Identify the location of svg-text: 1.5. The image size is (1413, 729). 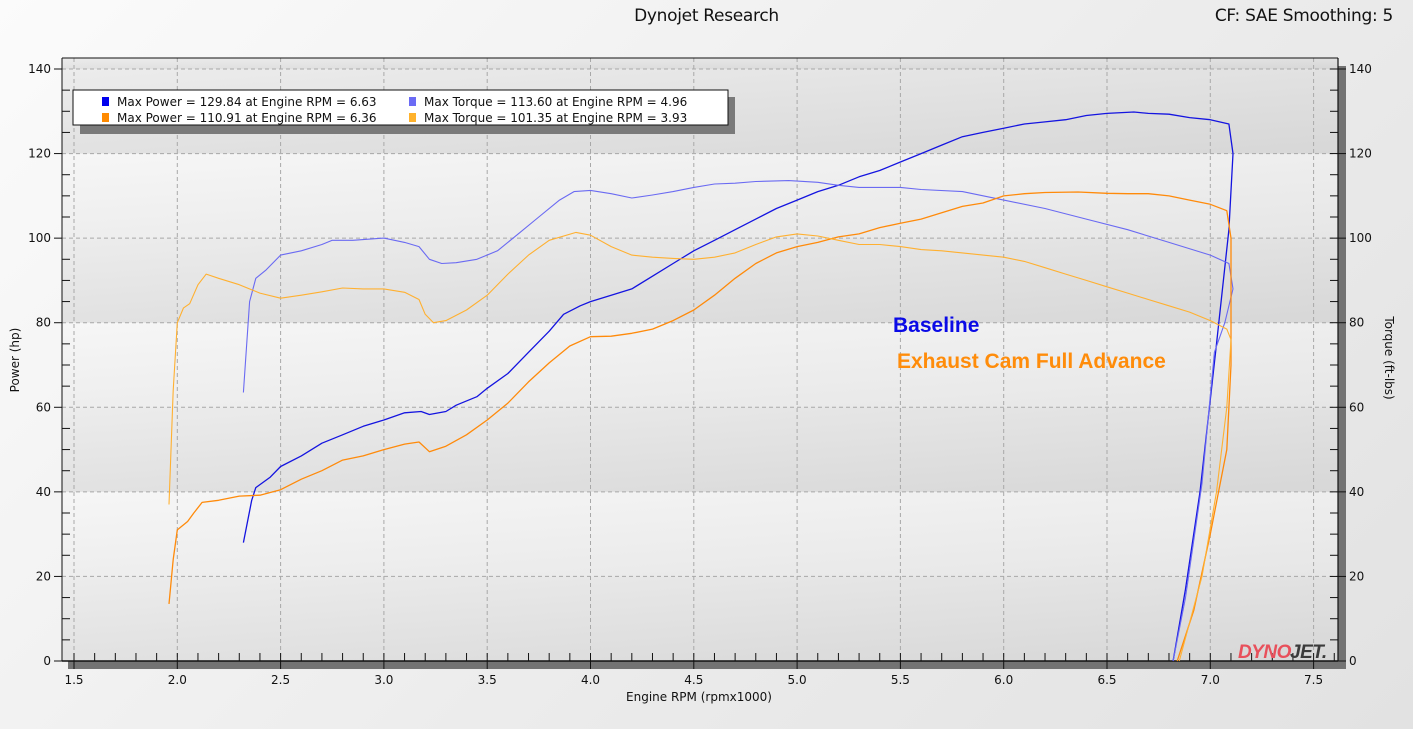
(73, 680).